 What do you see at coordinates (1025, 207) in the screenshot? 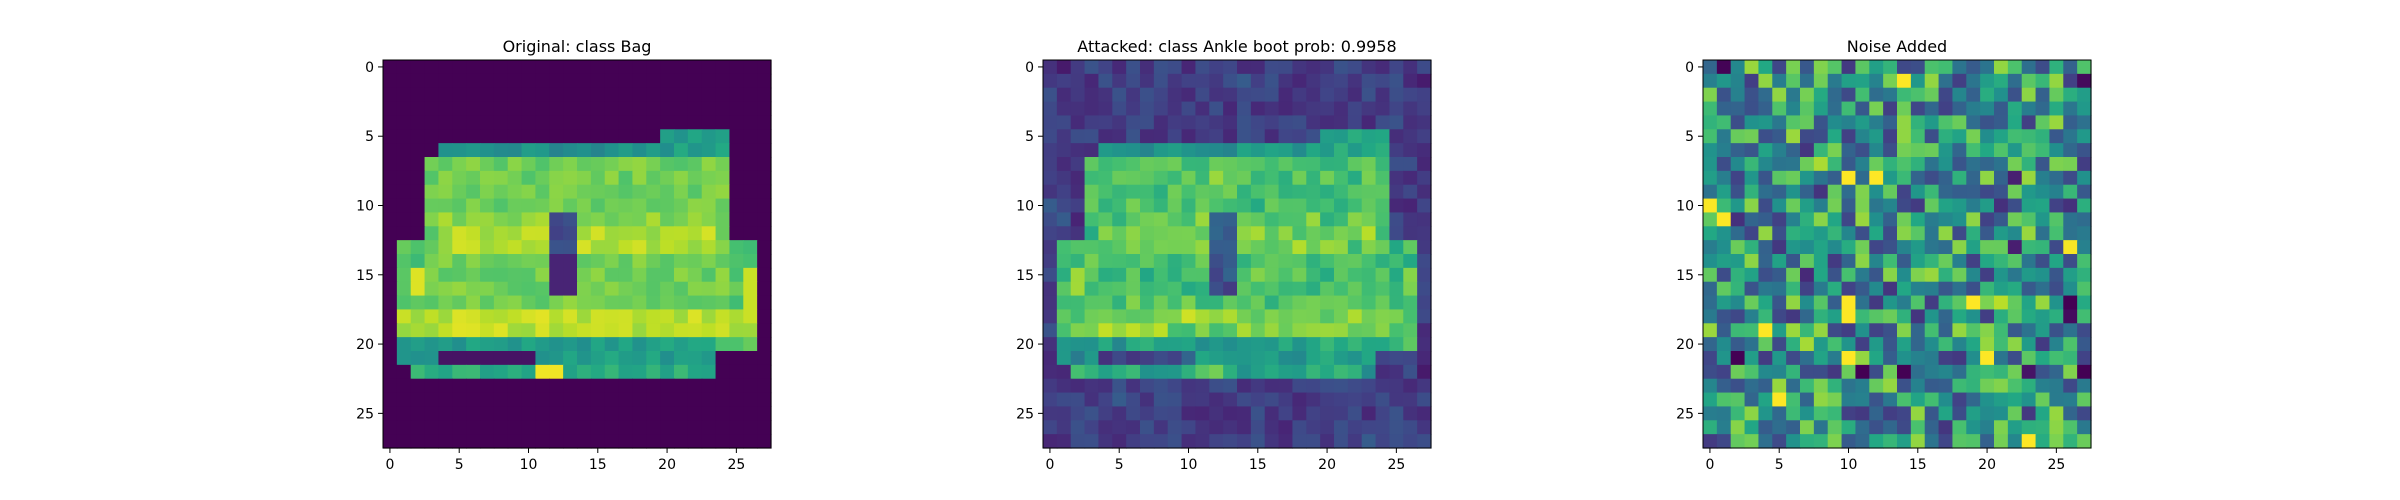
I see `y-tick-label: 10` at bounding box center [1025, 207].